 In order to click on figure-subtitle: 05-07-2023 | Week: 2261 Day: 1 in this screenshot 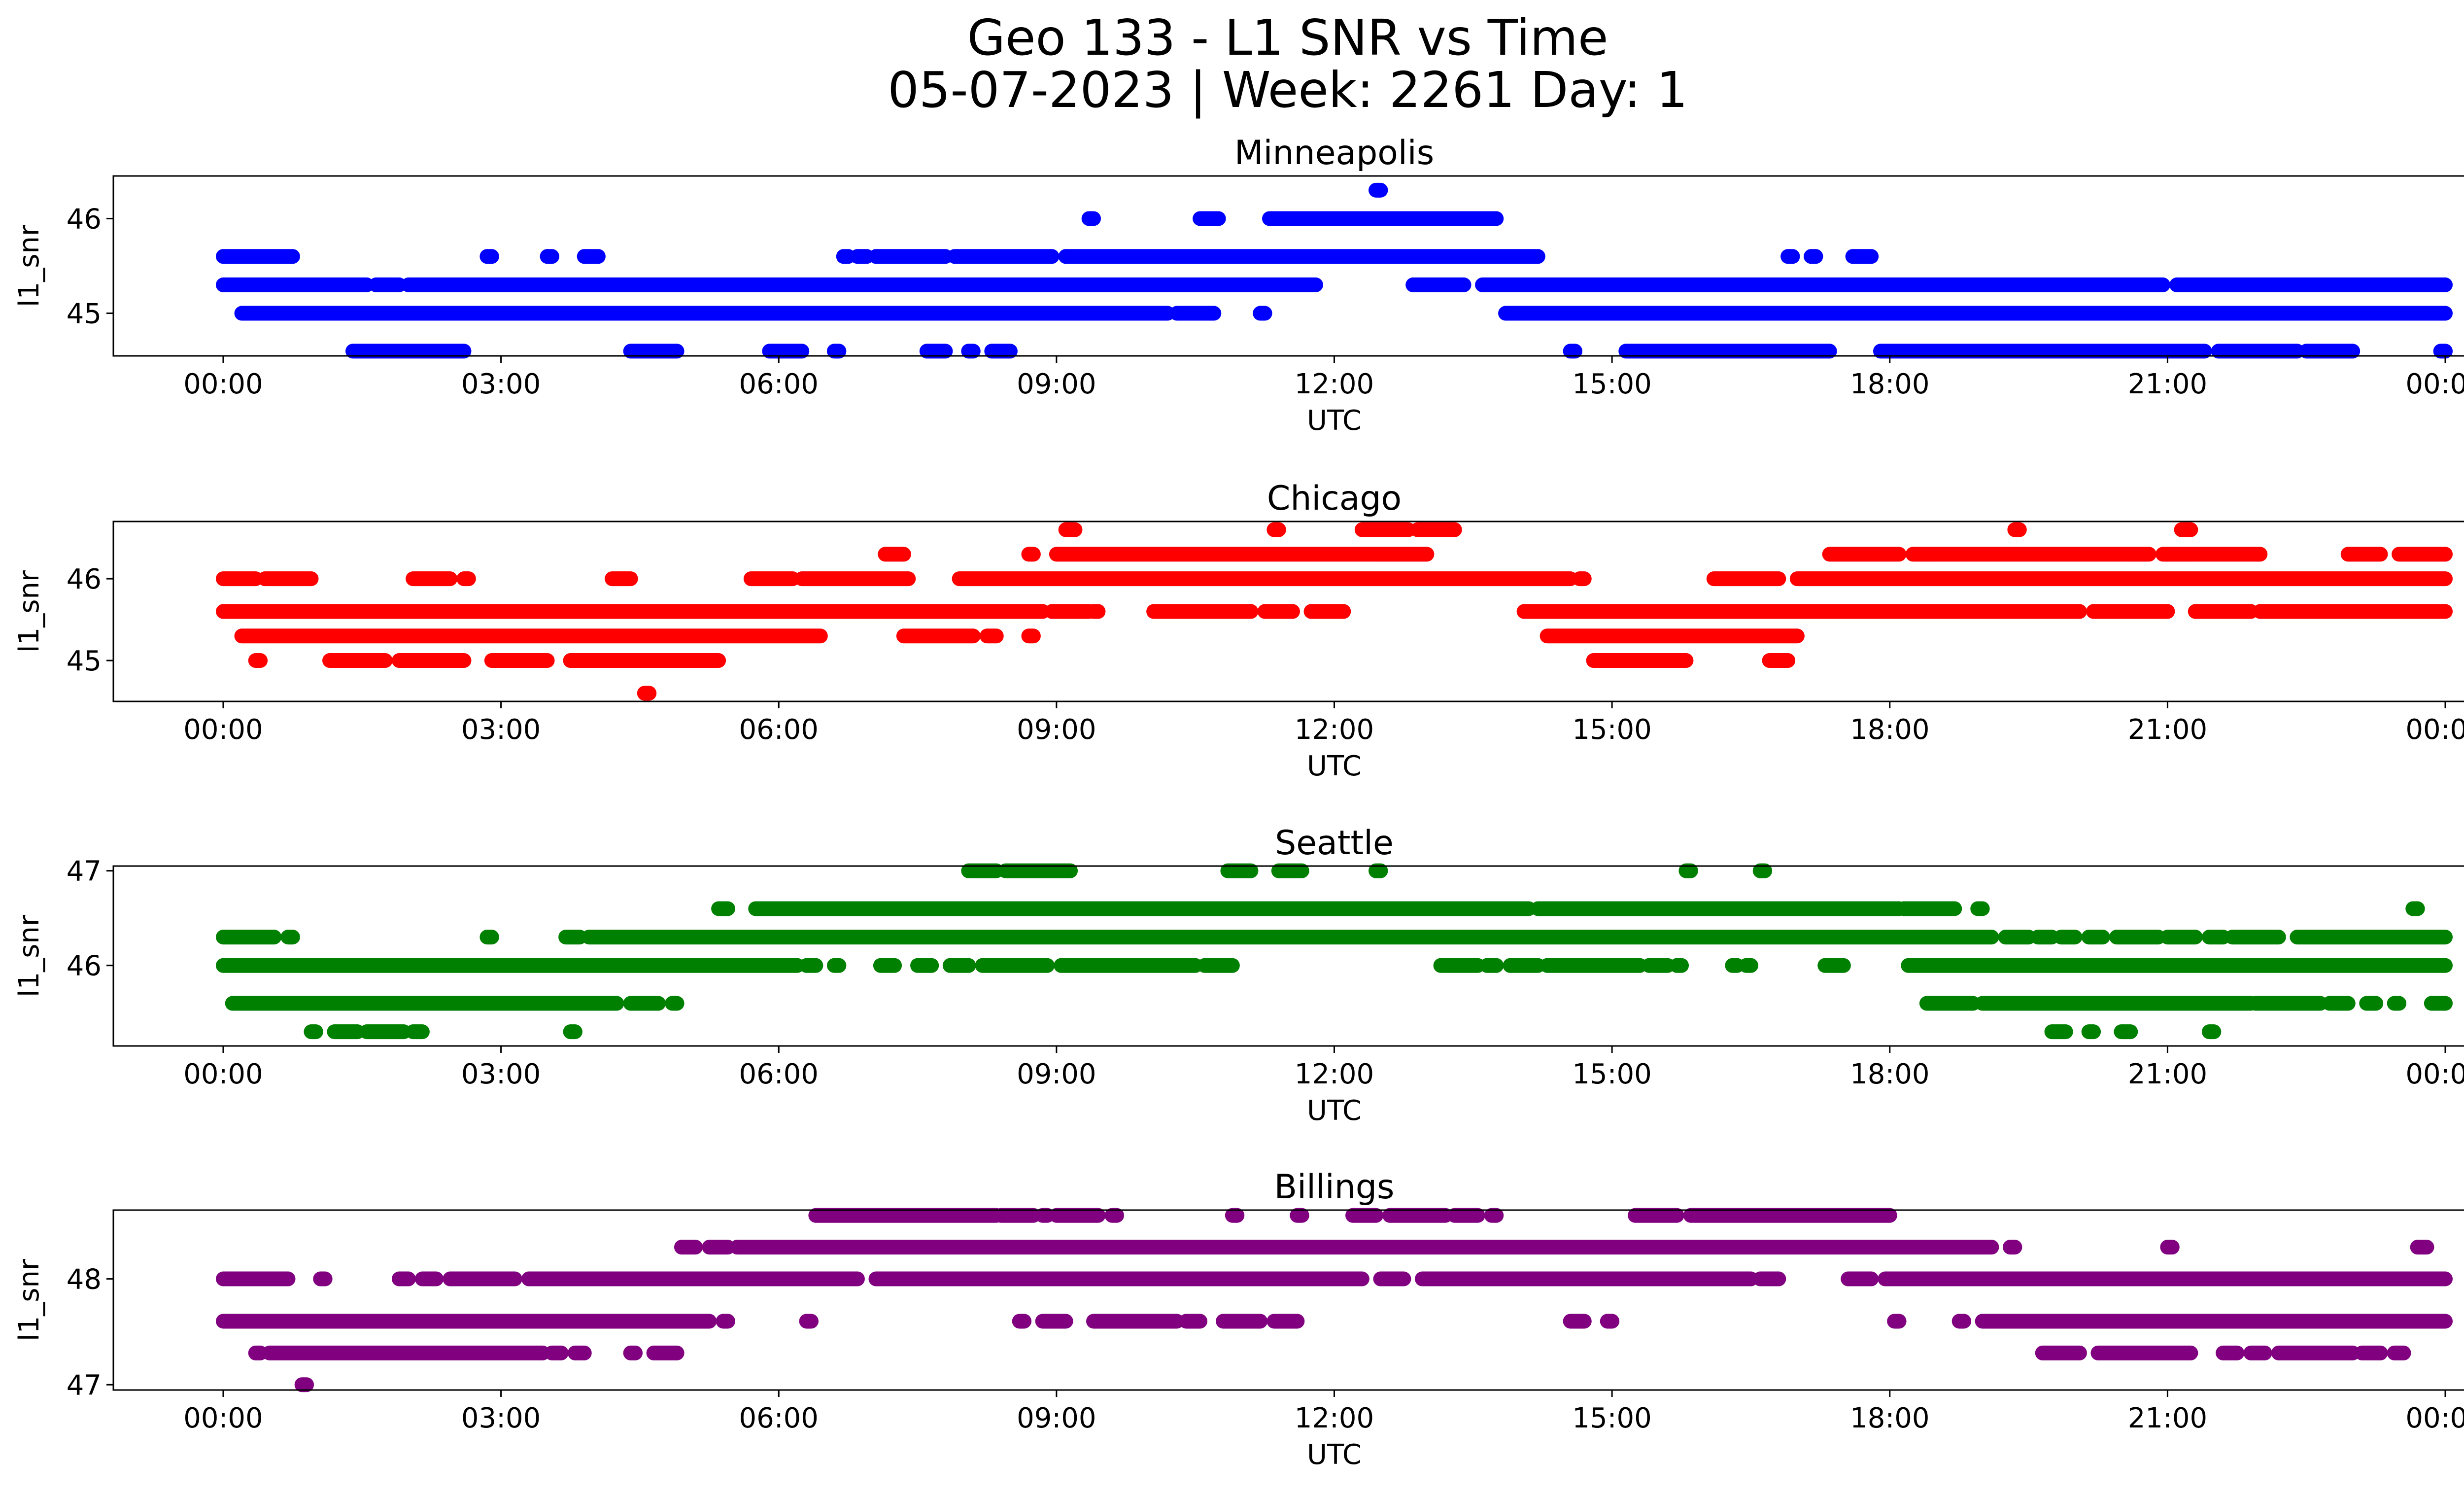, I will do `click(1288, 90)`.